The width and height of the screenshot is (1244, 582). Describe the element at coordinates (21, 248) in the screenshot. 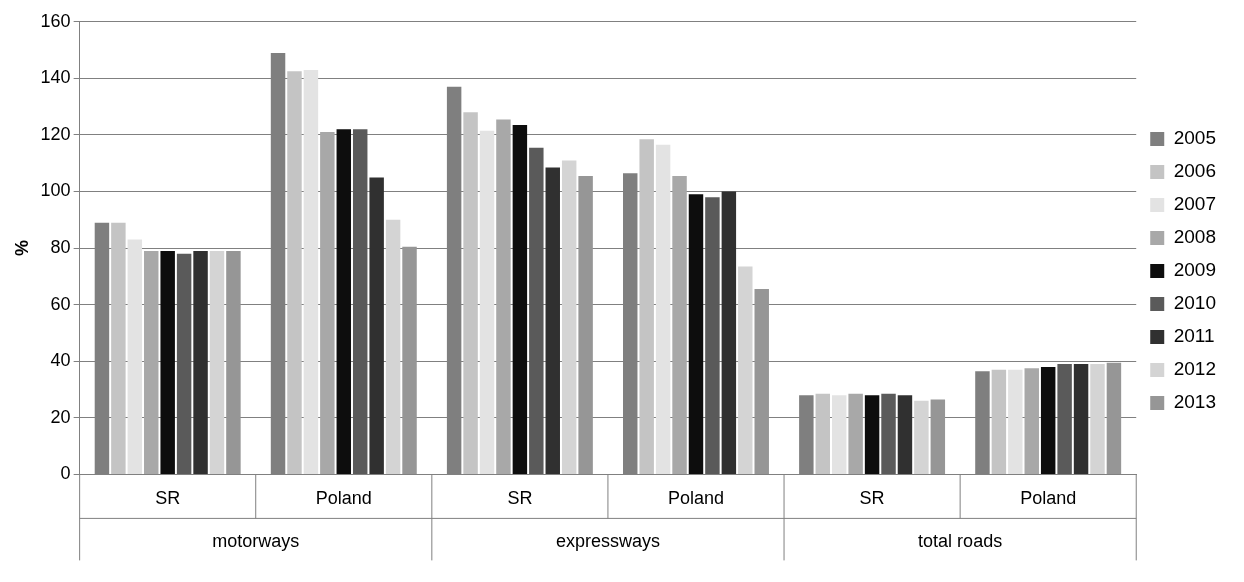

I see `y-axis-title: %` at that location.